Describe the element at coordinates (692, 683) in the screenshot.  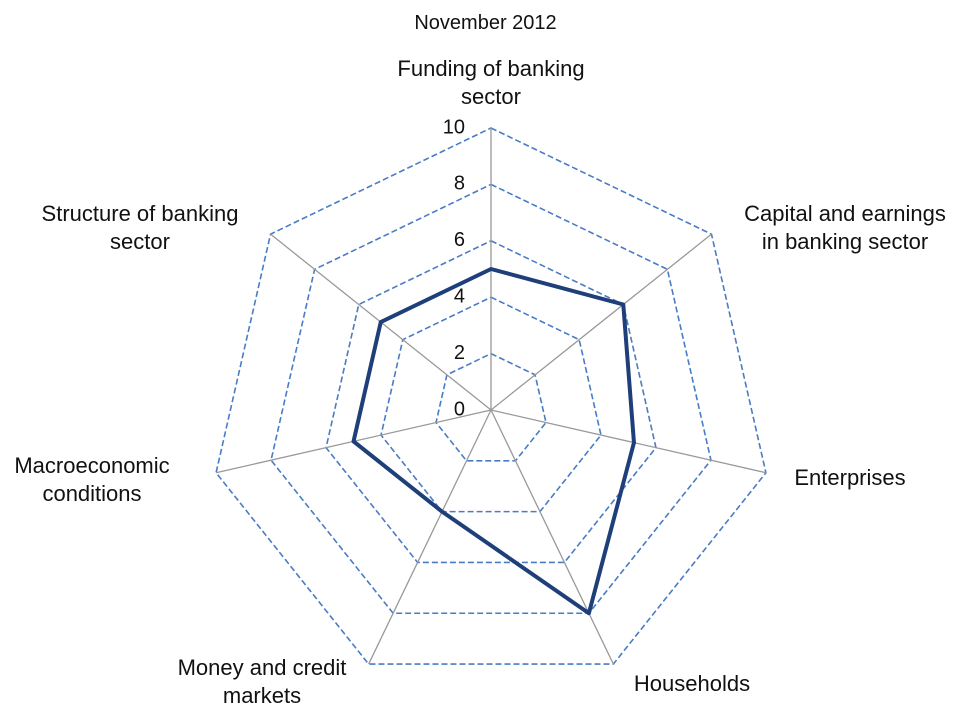
I see `category-label: Households` at that location.